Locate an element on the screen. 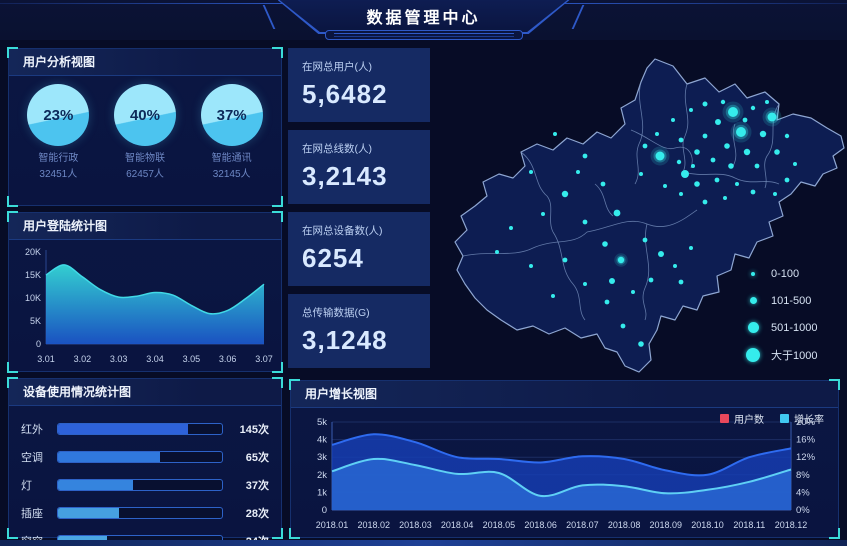  map-legend-item: 大于1000 is located at coordinates (780, 354).